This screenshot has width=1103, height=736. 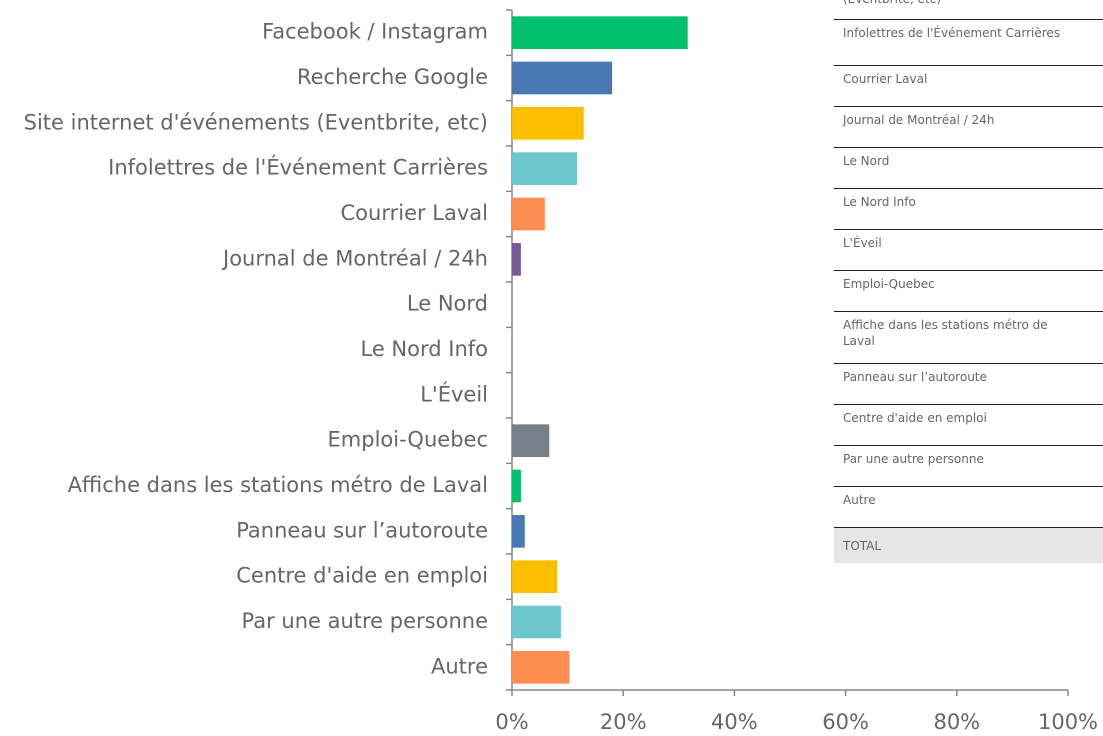 What do you see at coordinates (278, 485) in the screenshot?
I see `category-label: Affiche dans les stations métro de Laval` at bounding box center [278, 485].